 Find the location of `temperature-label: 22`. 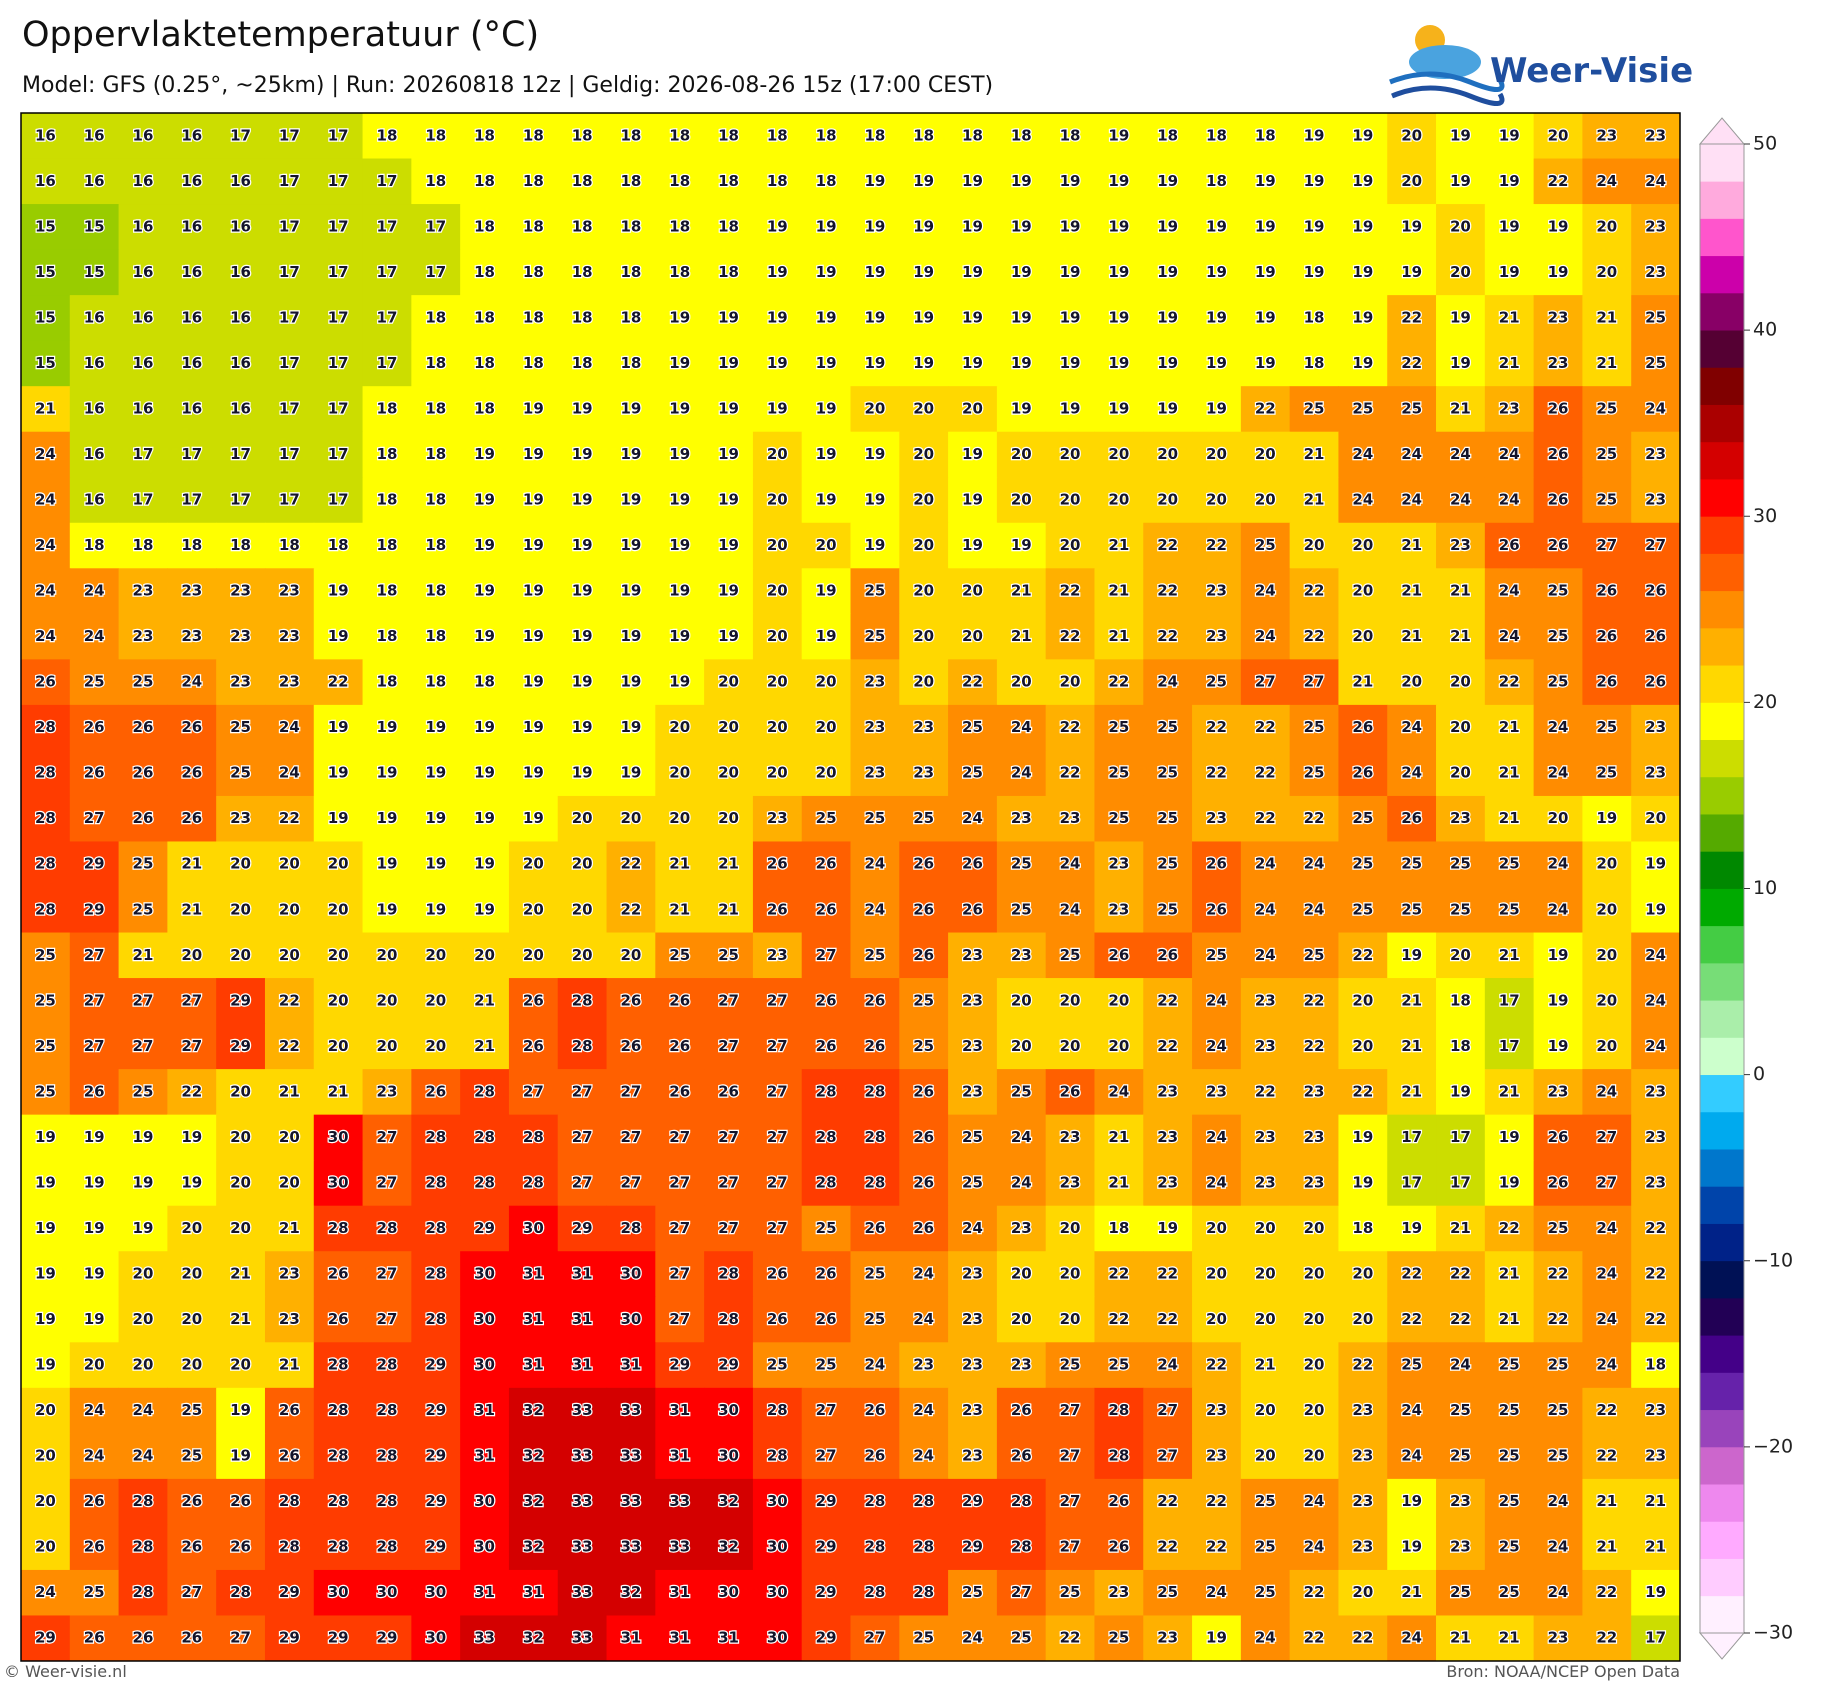

temperature-label: 22 is located at coordinates (630, 864).